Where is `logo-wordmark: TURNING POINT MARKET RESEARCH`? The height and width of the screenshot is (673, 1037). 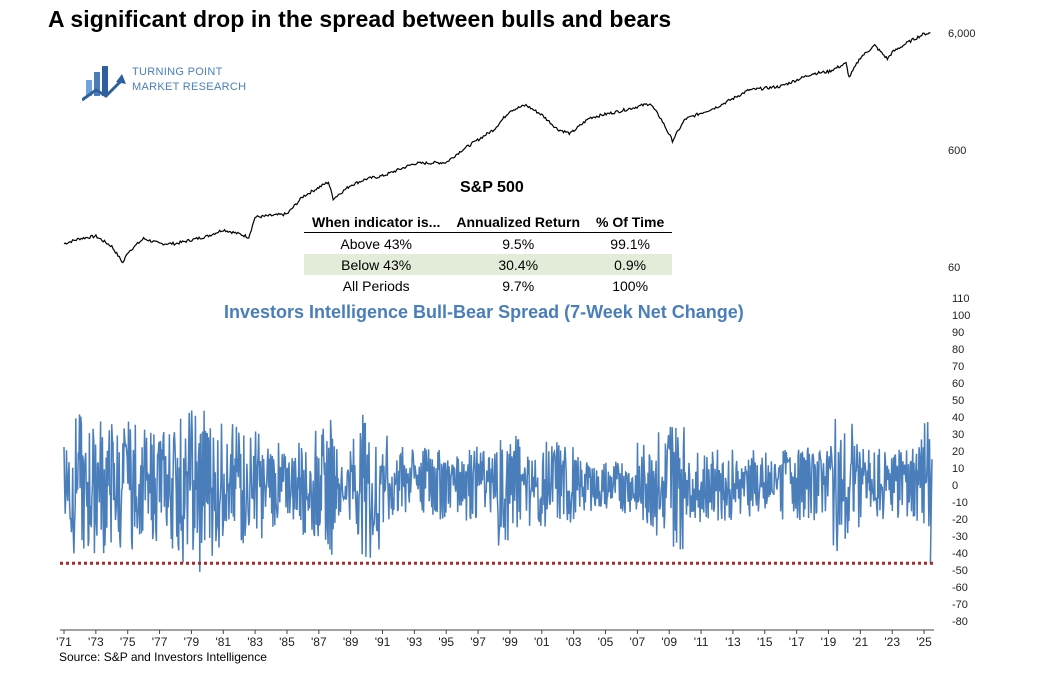
logo-wordmark: TURNING POINT MARKET RESEARCH is located at coordinates (189, 80).